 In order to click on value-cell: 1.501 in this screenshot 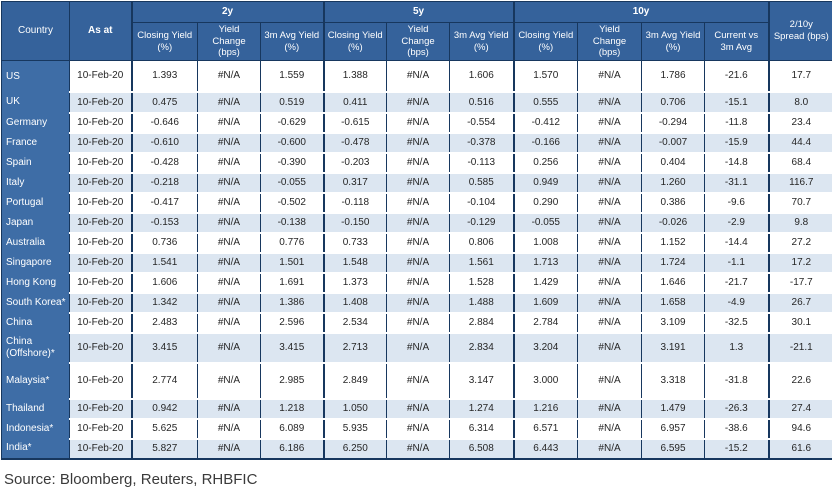, I will do `click(291, 263)`.